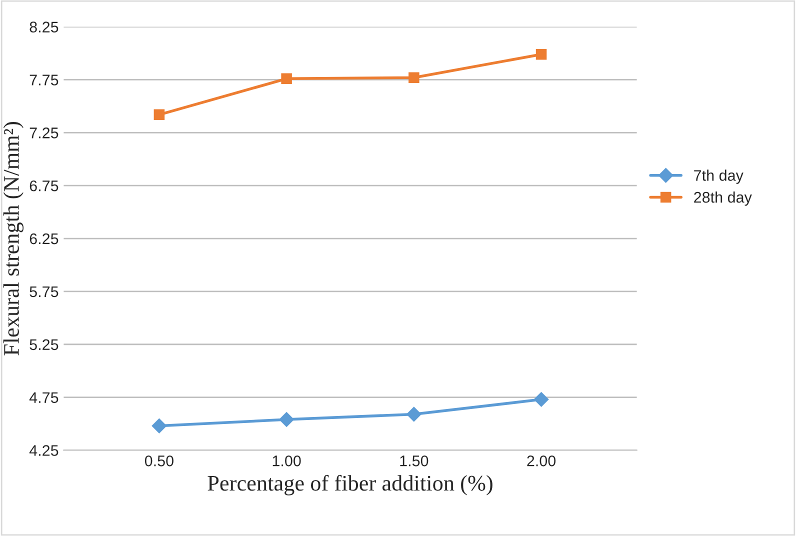 This screenshot has width=796, height=536. I want to click on legend-label: 28th day, so click(723, 199).